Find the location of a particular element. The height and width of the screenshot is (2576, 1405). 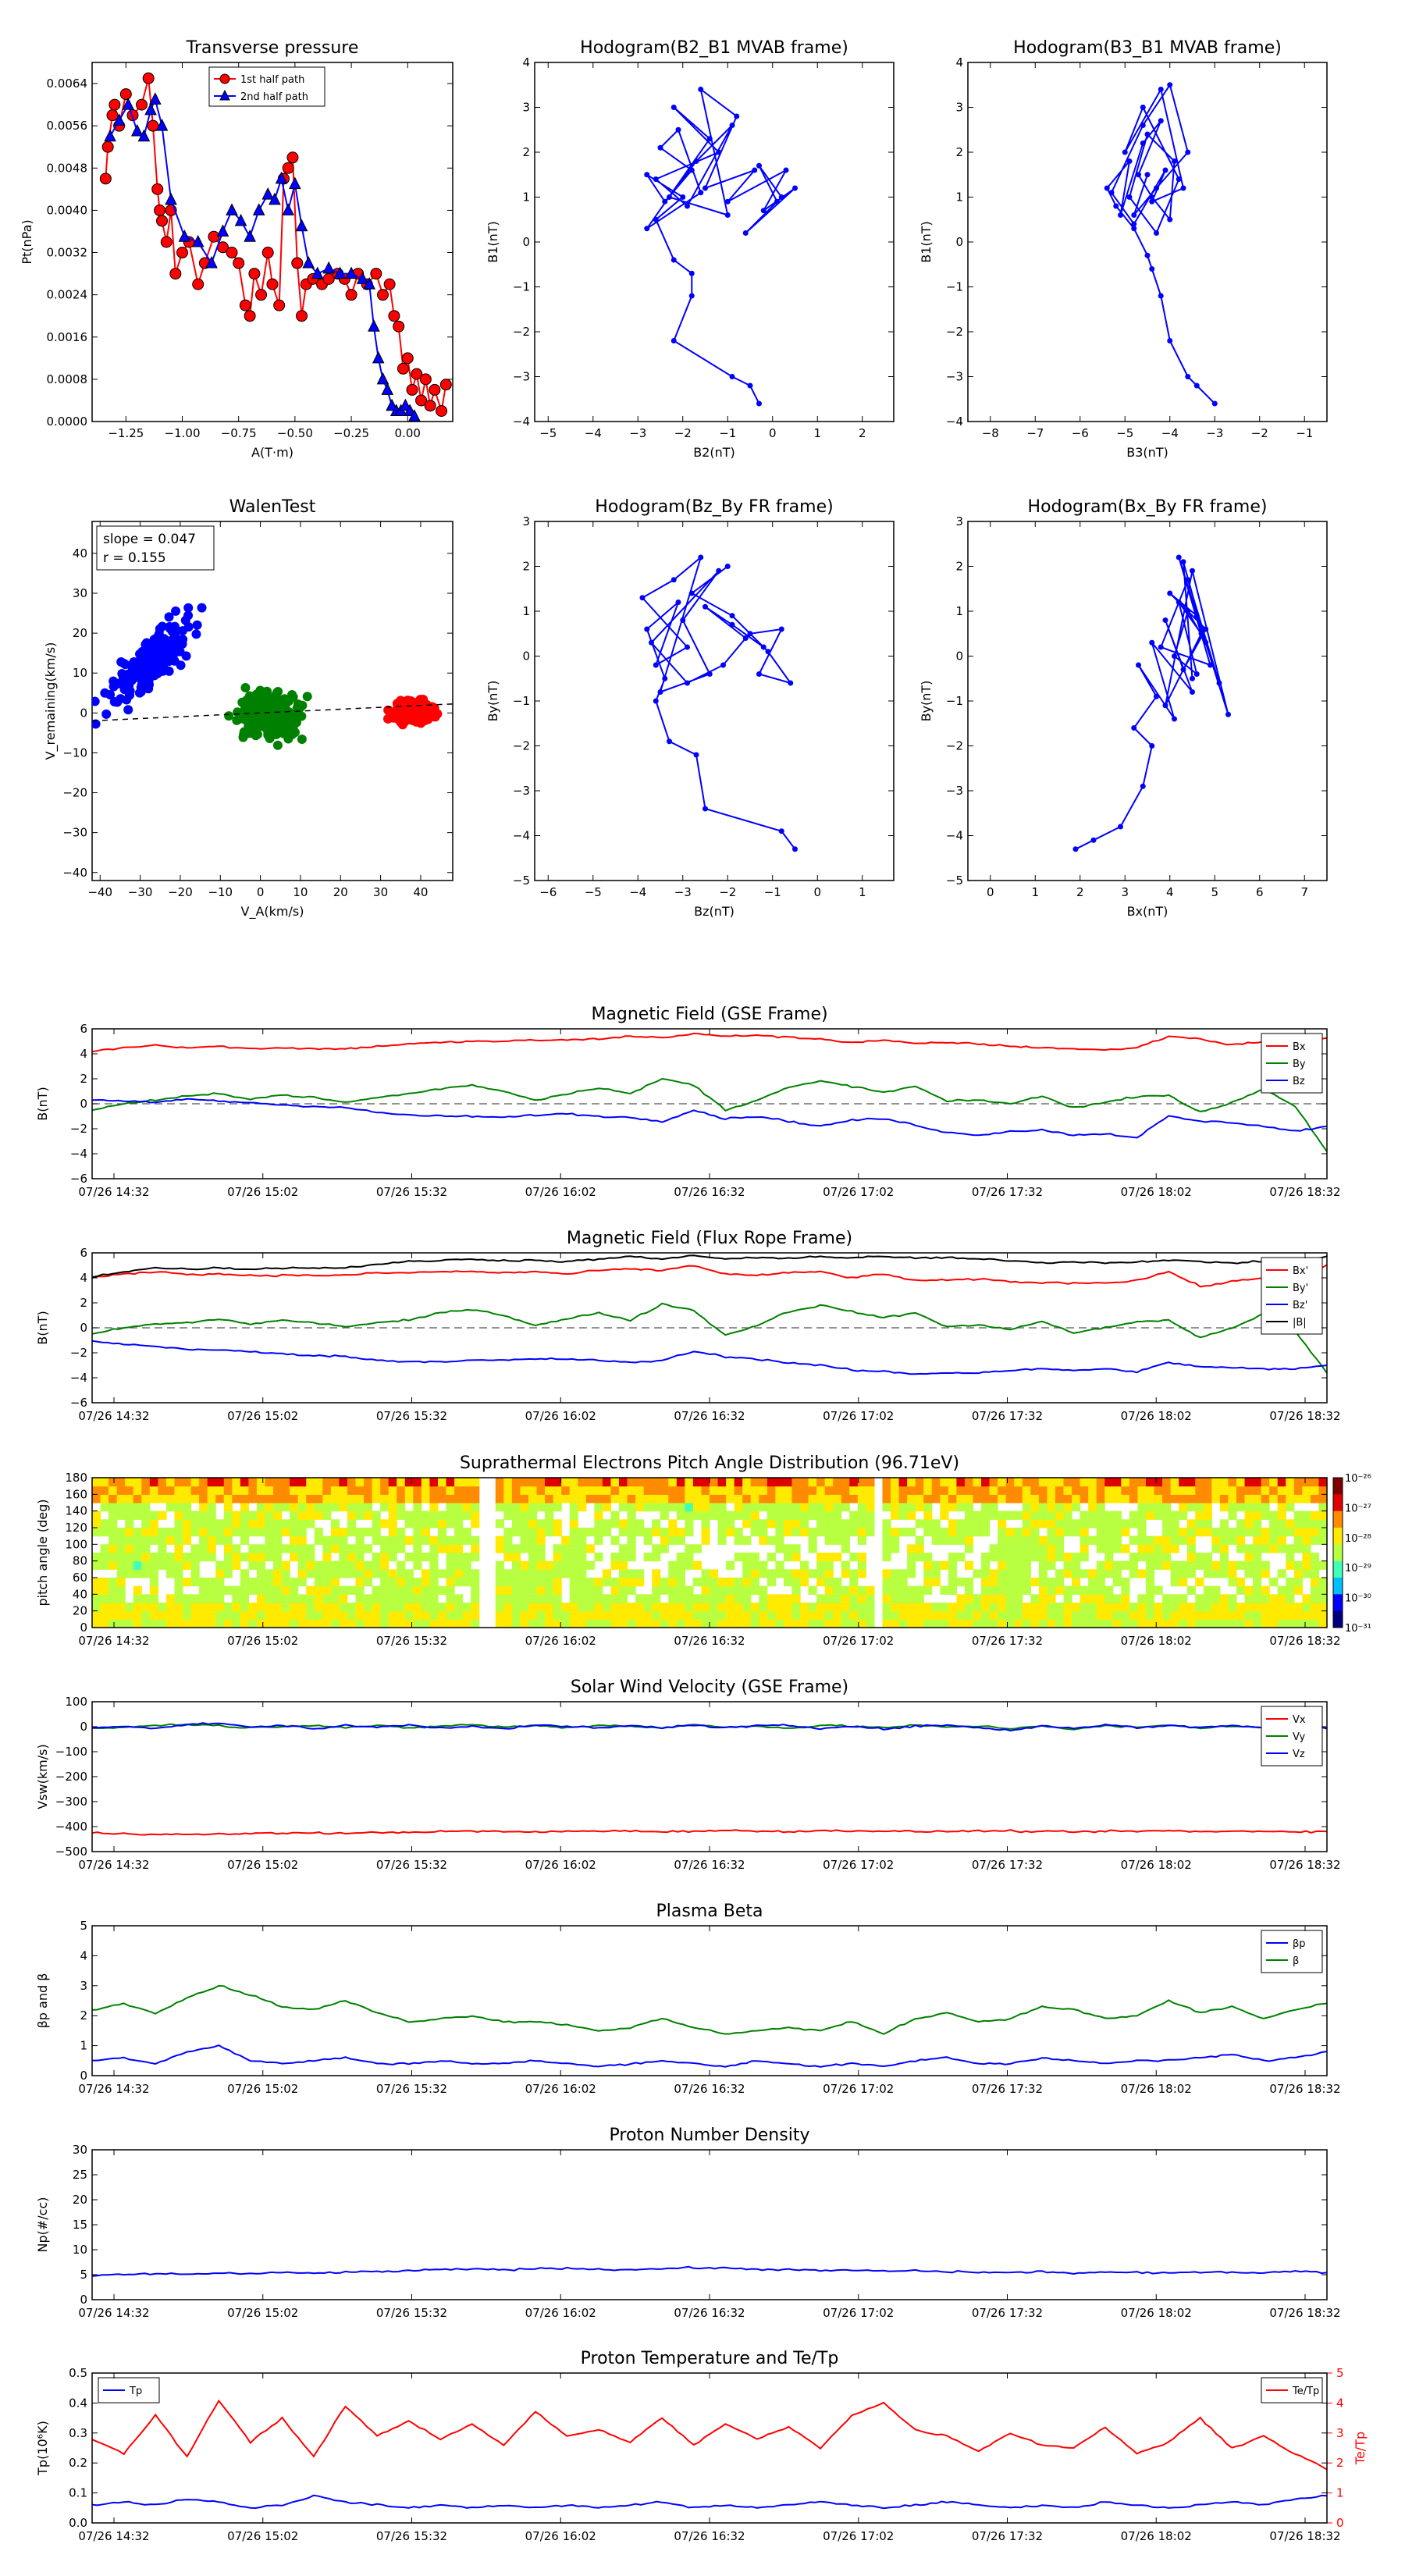

y-axis-label: Np(#/cc) is located at coordinates (43, 2225).